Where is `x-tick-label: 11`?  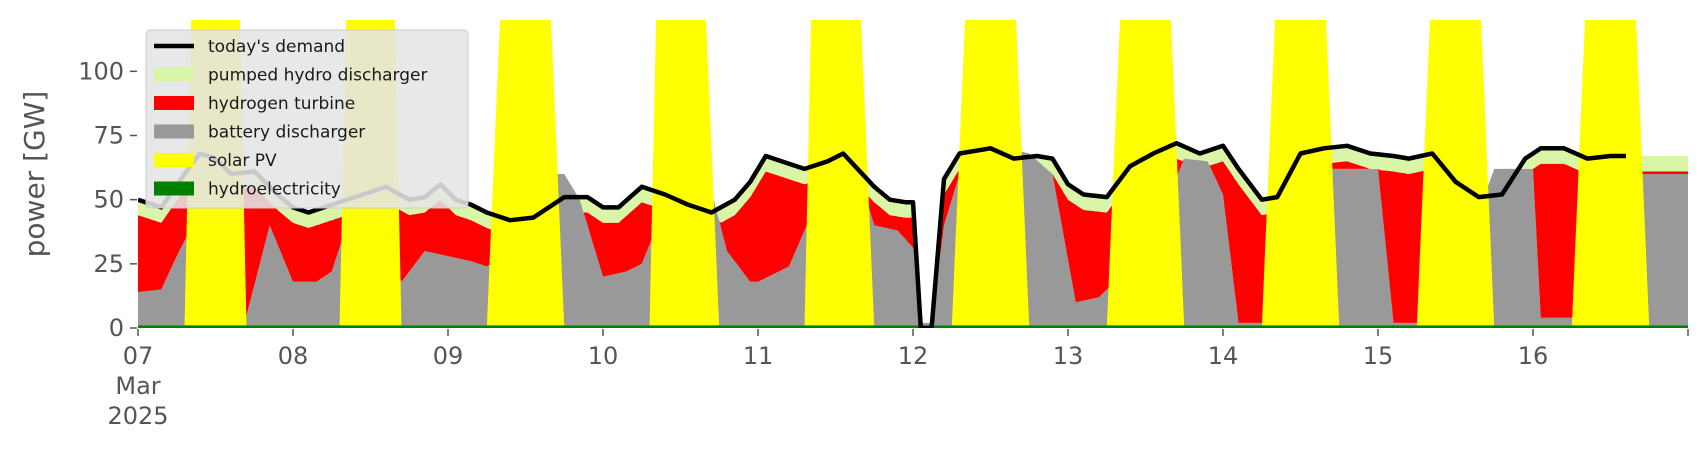
x-tick-label: 11 is located at coordinates (758, 356).